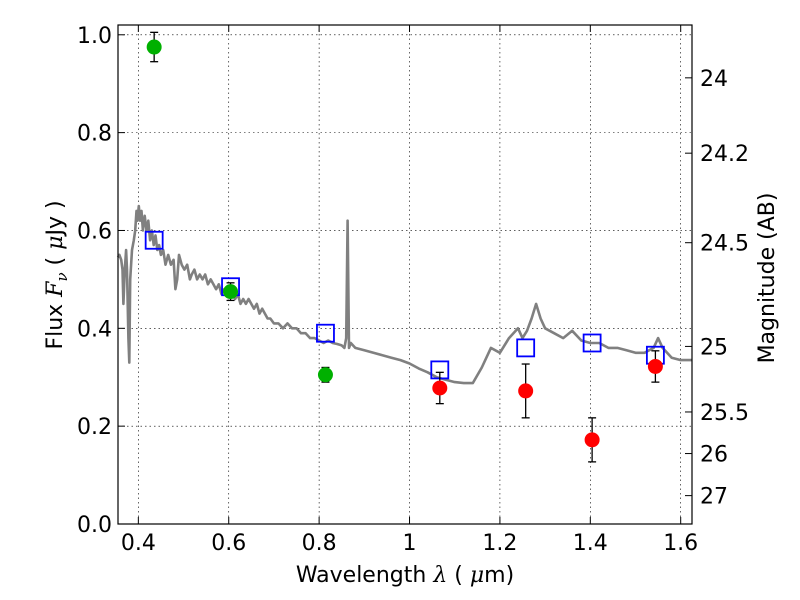 The image size is (800, 600). What do you see at coordinates (499, 543) in the screenshot?
I see `x-tick-label: 1.2` at bounding box center [499, 543].